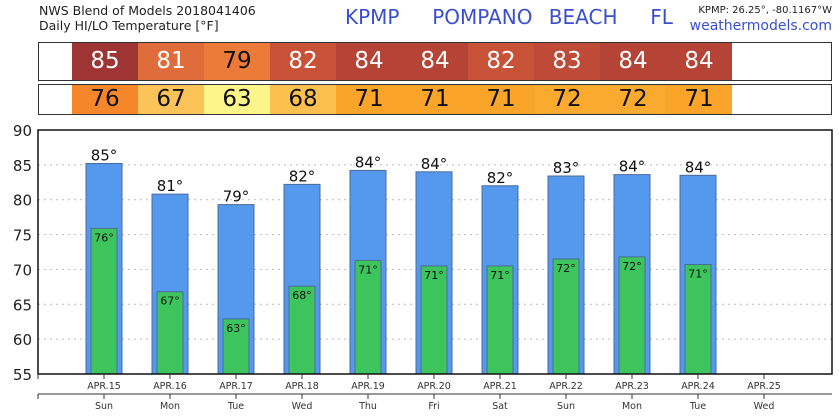 Image resolution: width=840 pixels, height=420 pixels. What do you see at coordinates (500, 386) in the screenshot?
I see `x-date-label: APR.21` at bounding box center [500, 386].